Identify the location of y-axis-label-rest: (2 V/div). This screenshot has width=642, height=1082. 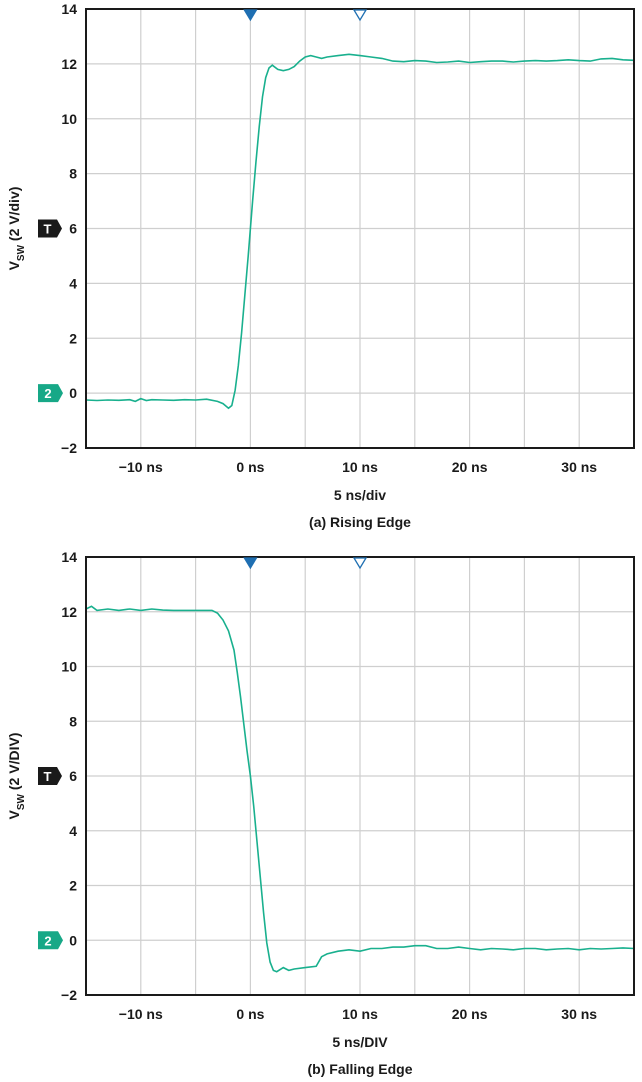
(14, 216).